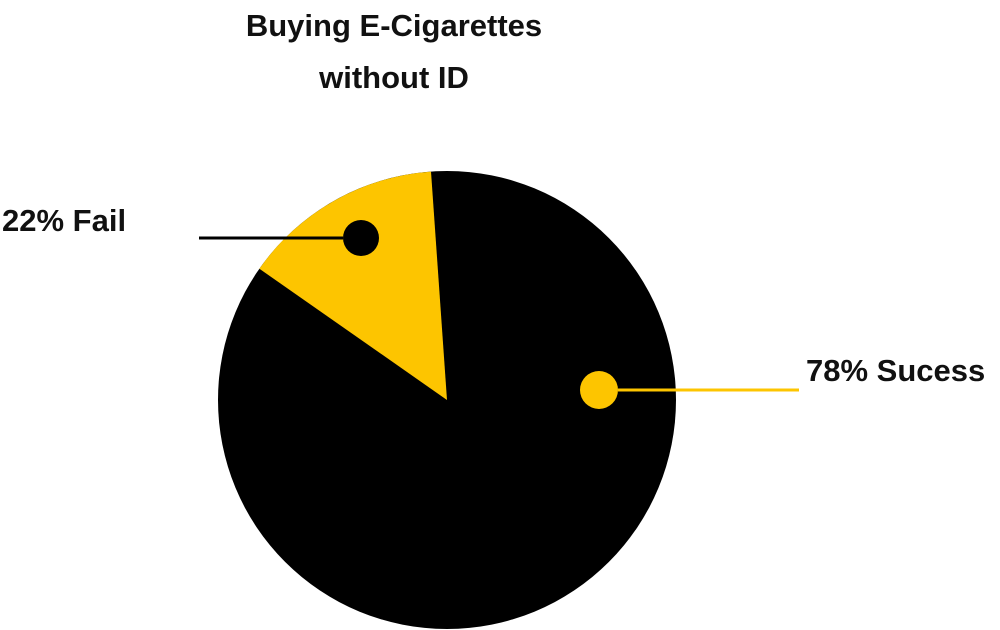  What do you see at coordinates (353, 285) in the screenshot?
I see `pie-slice-fail` at bounding box center [353, 285].